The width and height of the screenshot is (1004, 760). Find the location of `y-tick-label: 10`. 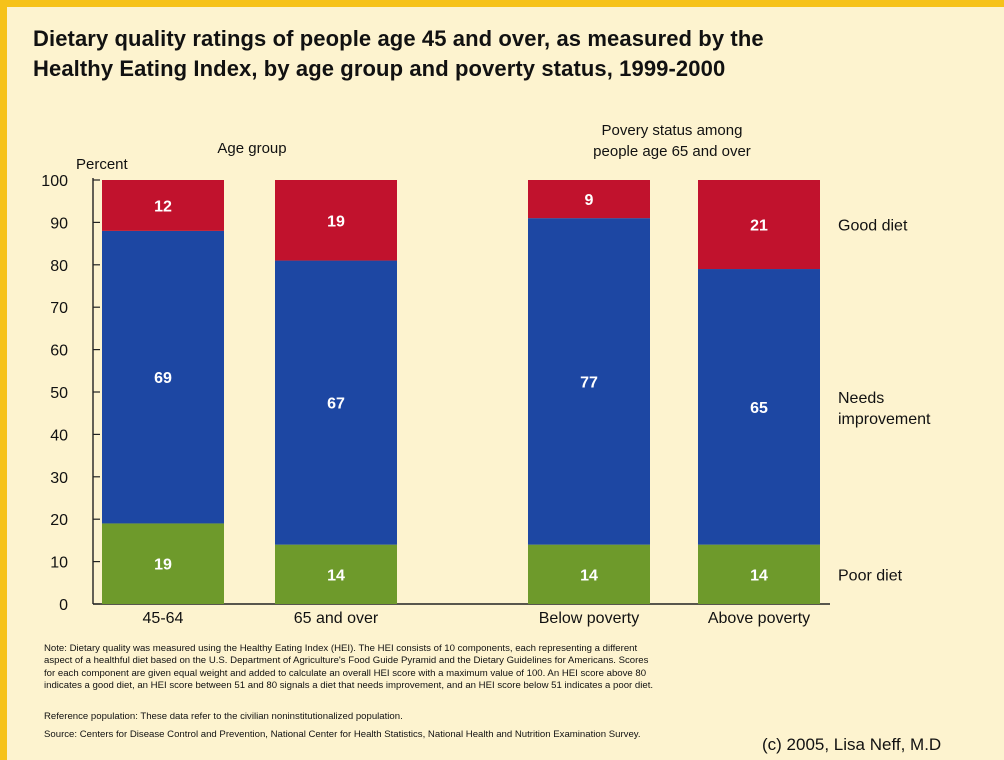

y-tick-label: 10 is located at coordinates (59, 563).